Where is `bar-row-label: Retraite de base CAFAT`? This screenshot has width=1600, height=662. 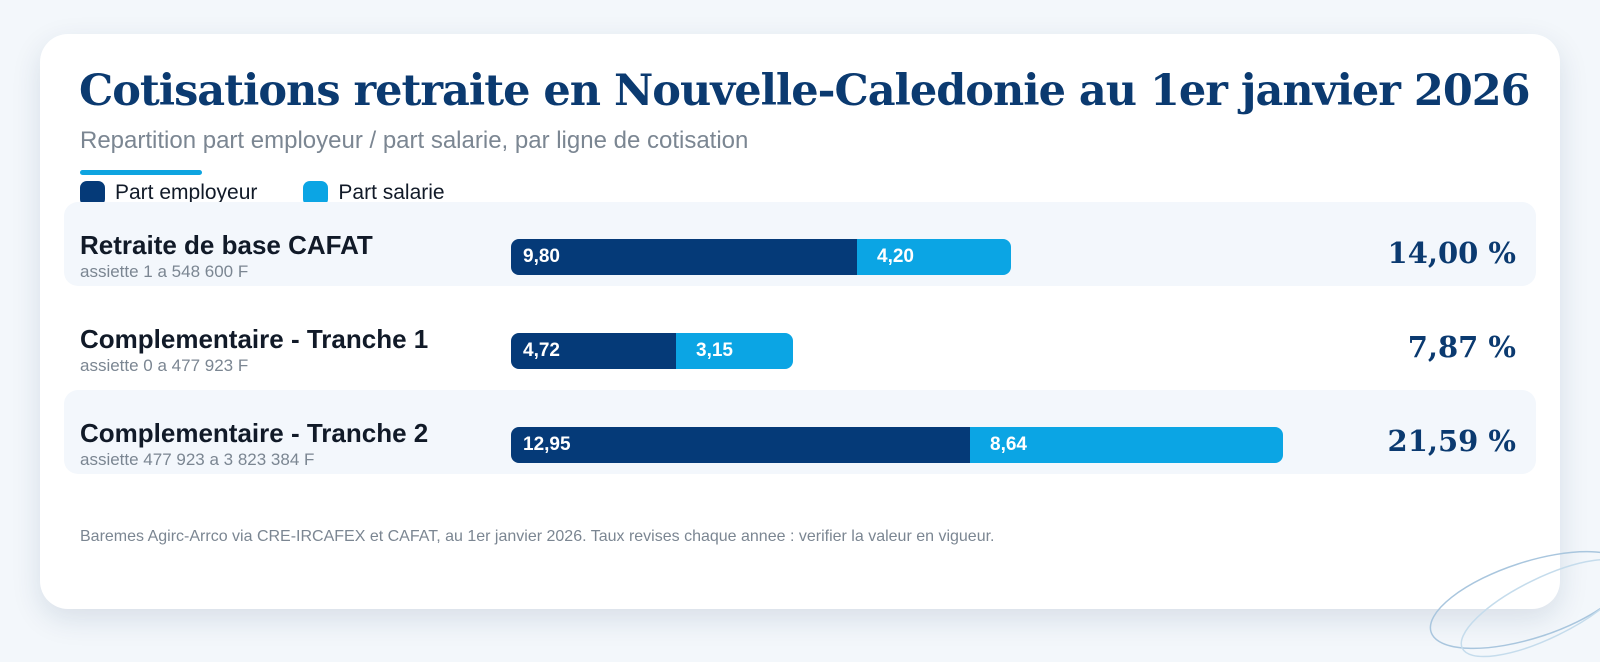
bar-row-label: Retraite de base CAFAT is located at coordinates (226, 245).